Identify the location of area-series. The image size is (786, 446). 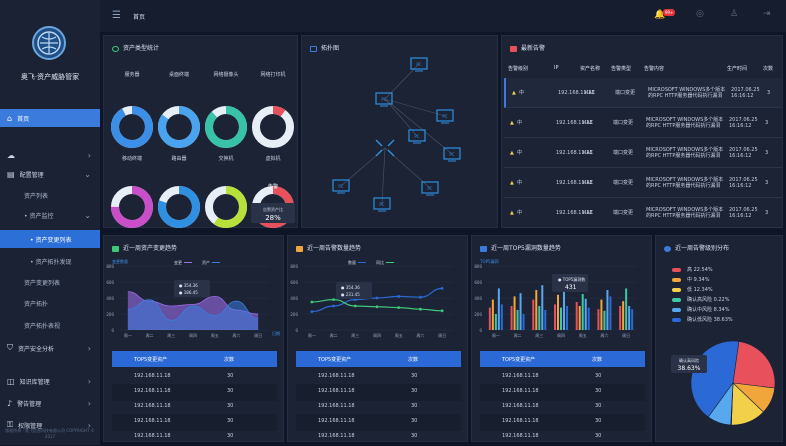
(193, 314).